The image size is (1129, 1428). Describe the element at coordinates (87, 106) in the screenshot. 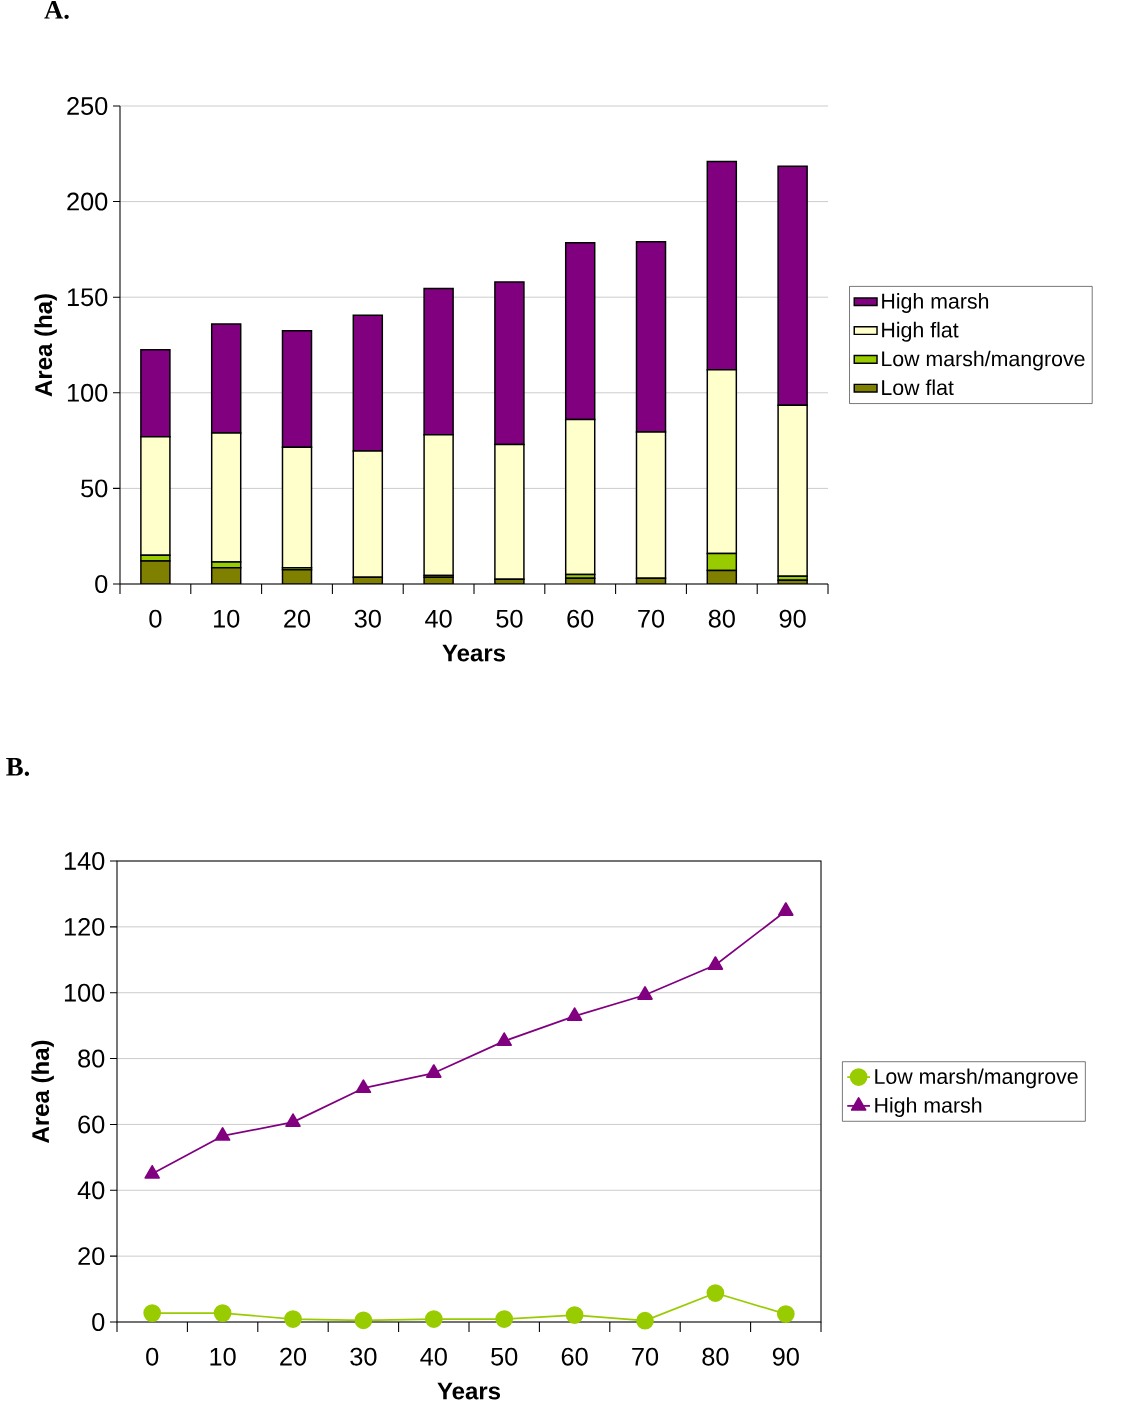

I see `y-tick-label: 250` at that location.